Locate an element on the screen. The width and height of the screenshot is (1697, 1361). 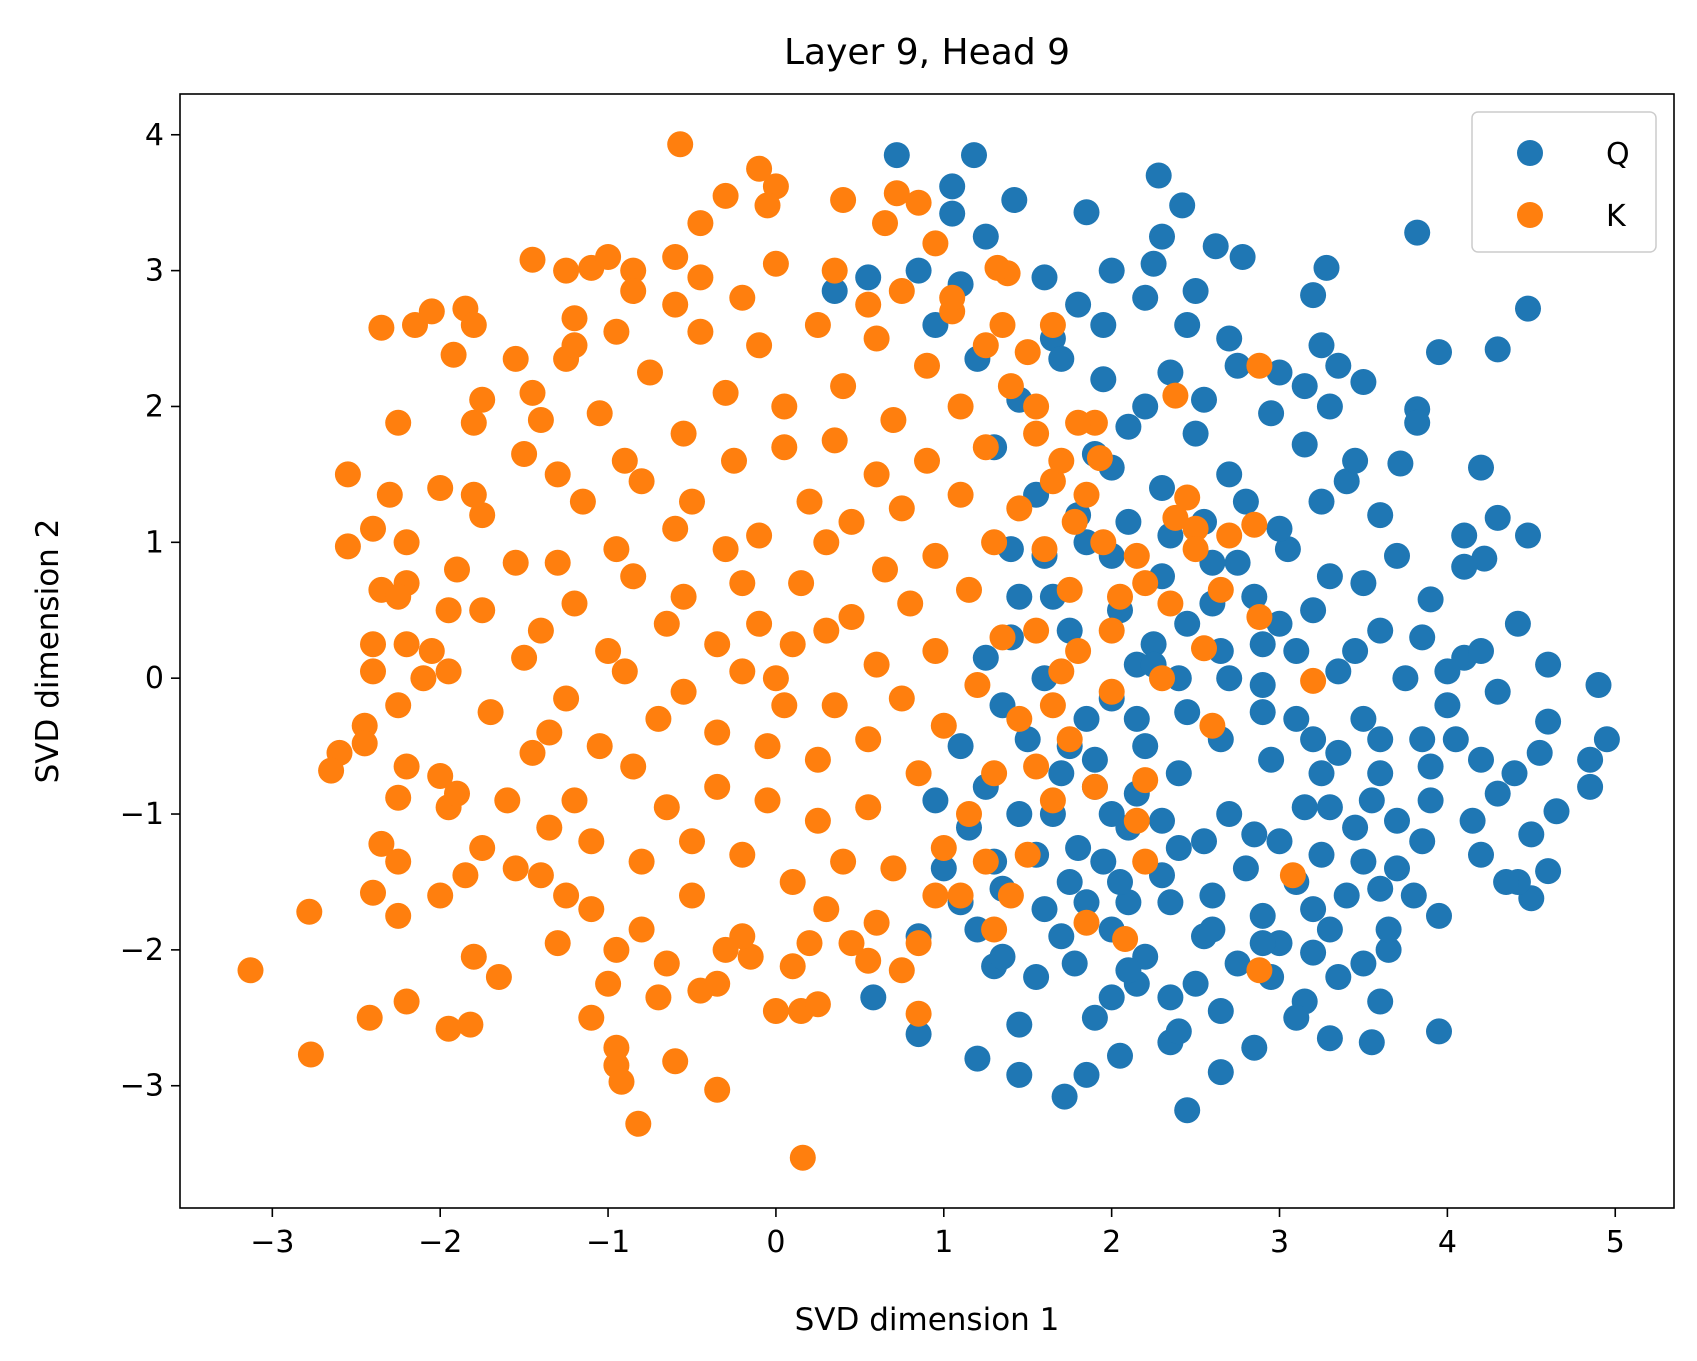
y-tick-label: −2 is located at coordinates (142, 950).